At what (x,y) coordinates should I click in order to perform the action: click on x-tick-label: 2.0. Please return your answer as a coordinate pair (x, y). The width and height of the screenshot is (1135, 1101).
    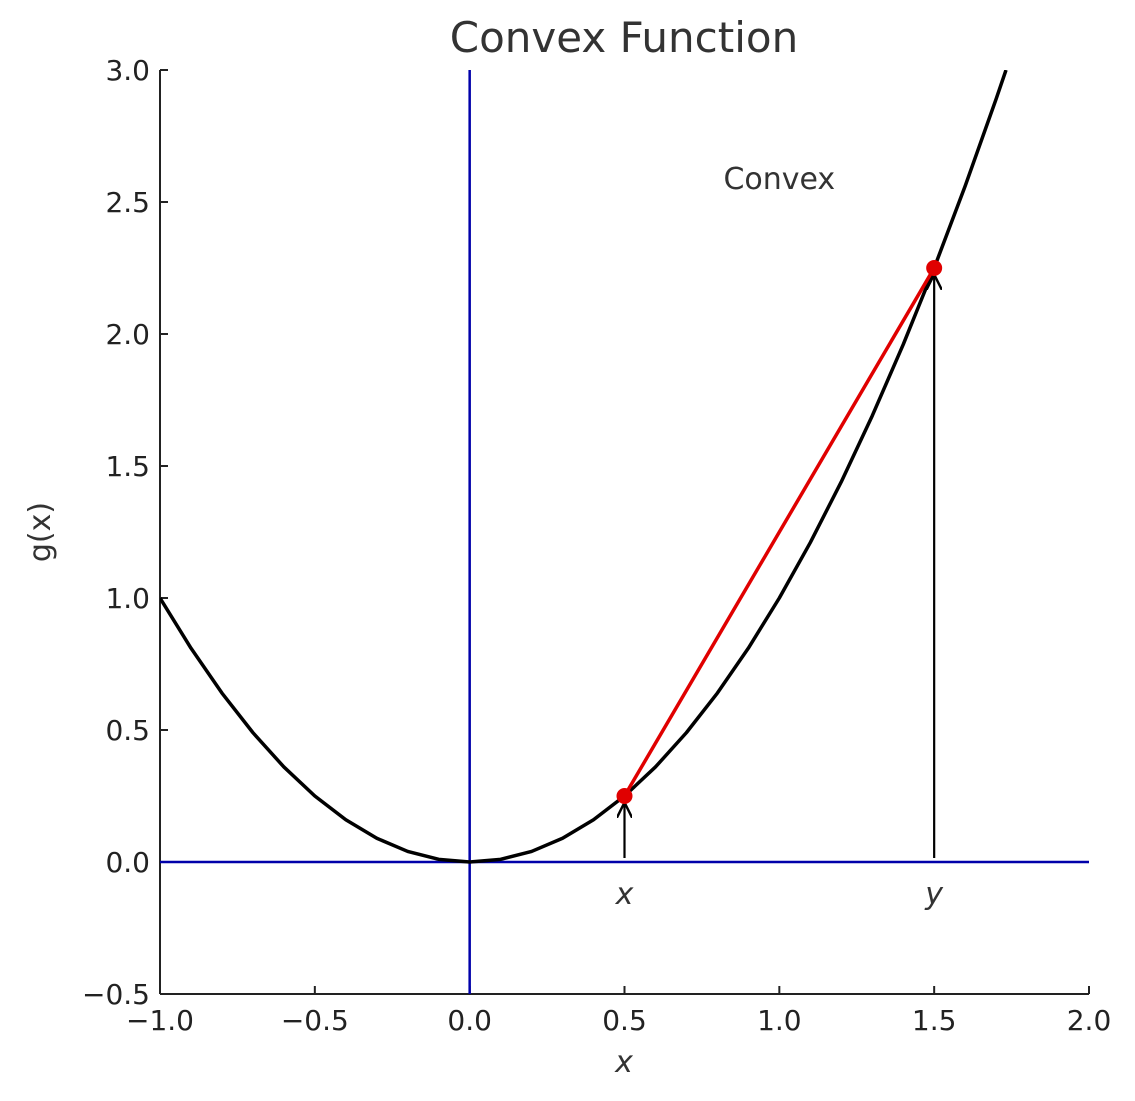
    Looking at the image, I should click on (1089, 1020).